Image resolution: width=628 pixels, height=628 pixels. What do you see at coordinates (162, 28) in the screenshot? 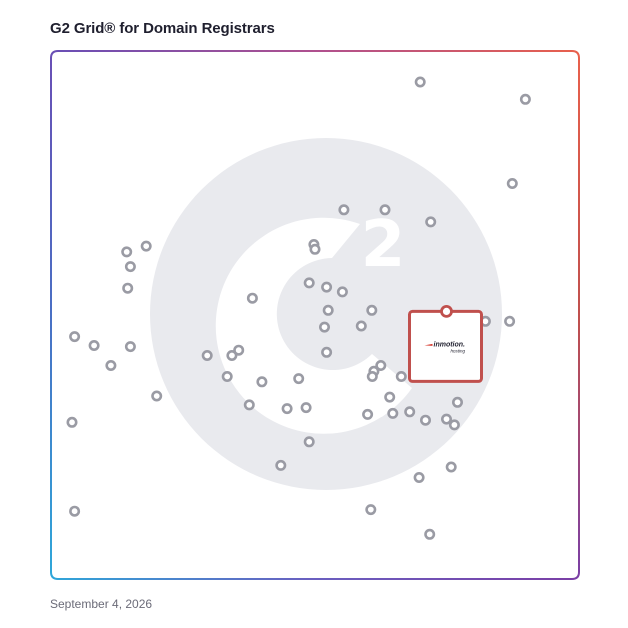
I see `chart-title: G2 Grid® for Domain Registrars` at bounding box center [162, 28].